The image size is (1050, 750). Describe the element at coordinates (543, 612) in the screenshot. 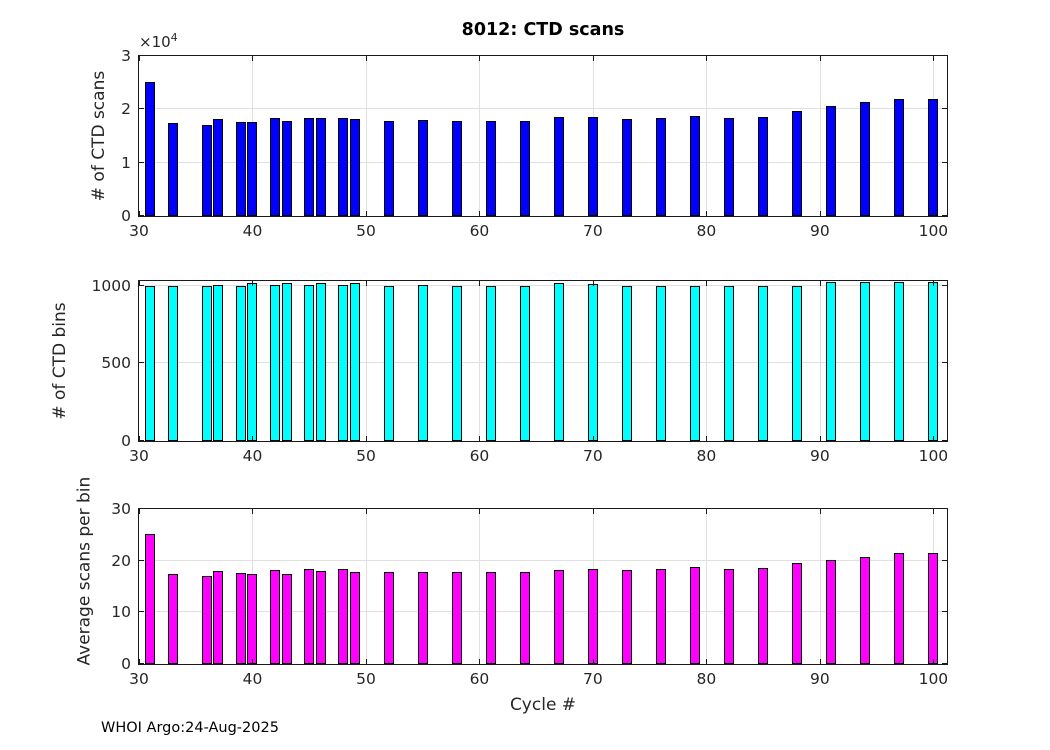

I see `gridline-horizontal` at that location.